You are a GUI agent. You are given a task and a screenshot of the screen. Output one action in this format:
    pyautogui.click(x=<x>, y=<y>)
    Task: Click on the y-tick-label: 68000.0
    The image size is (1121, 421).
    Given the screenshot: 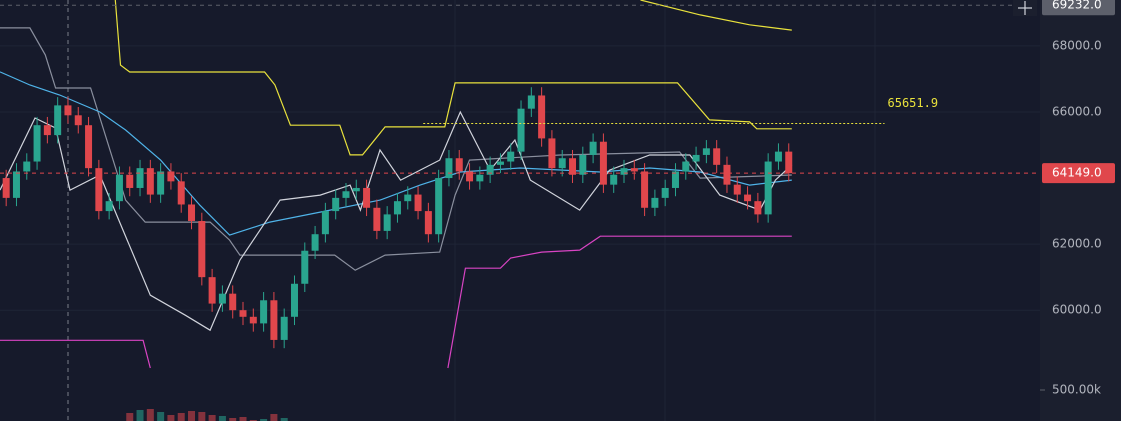 What is the action you would take?
    pyautogui.click(x=1077, y=45)
    